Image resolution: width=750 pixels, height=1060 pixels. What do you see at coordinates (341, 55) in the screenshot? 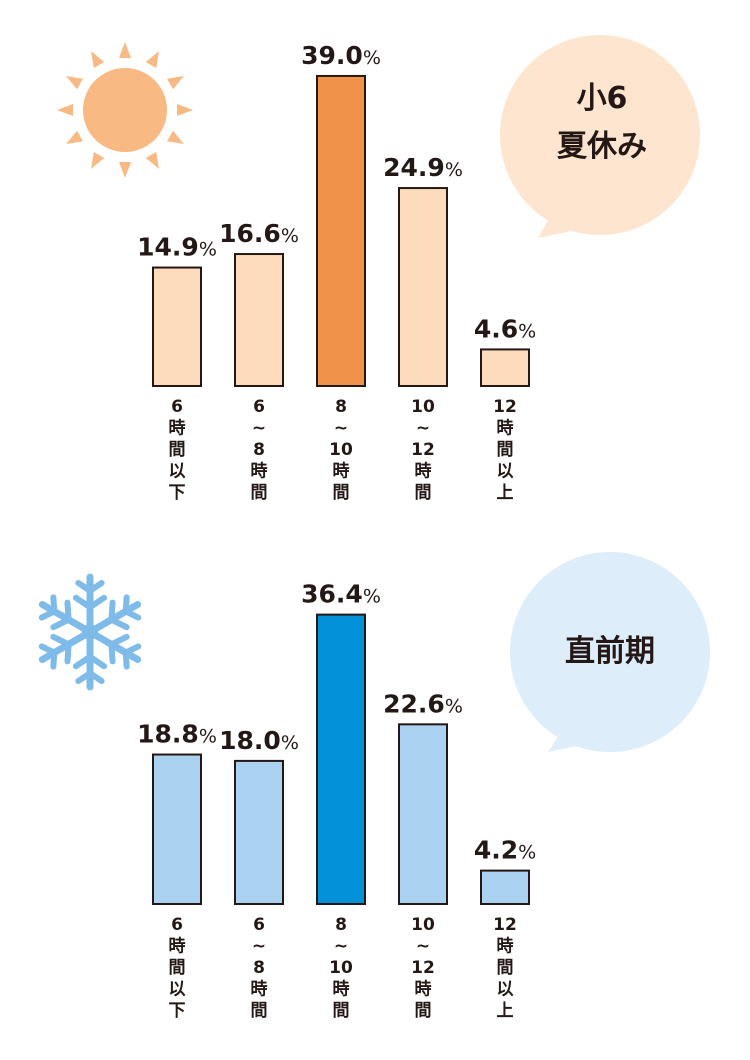
I see `data-label: 39.0%` at bounding box center [341, 55].